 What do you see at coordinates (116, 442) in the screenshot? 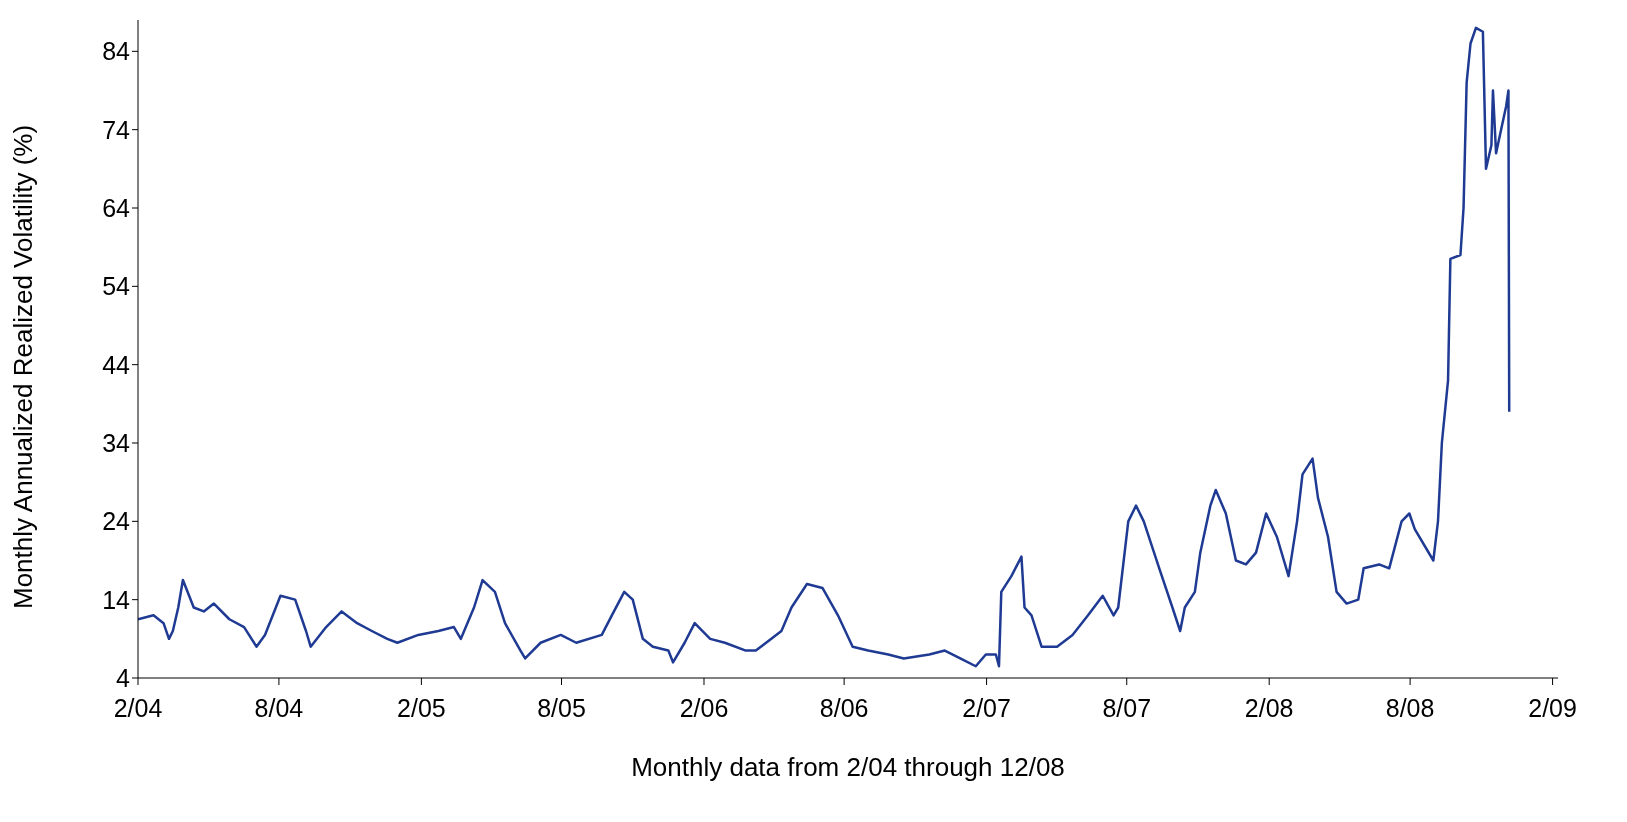
I see `y-tick-label: 34` at bounding box center [116, 442].